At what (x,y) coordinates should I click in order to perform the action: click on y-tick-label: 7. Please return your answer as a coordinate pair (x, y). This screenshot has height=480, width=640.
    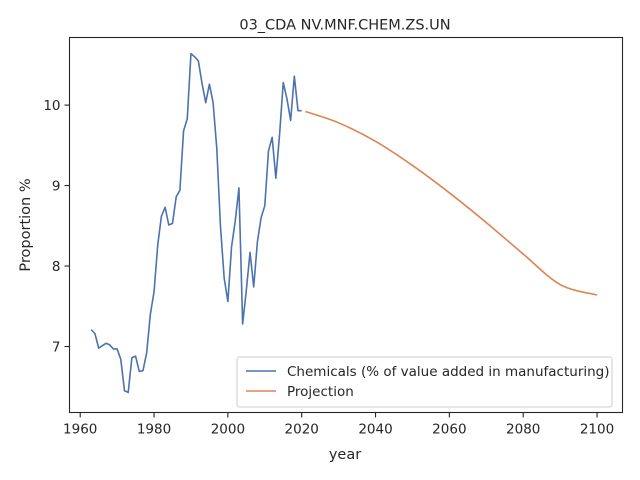
    Looking at the image, I should click on (56, 348).